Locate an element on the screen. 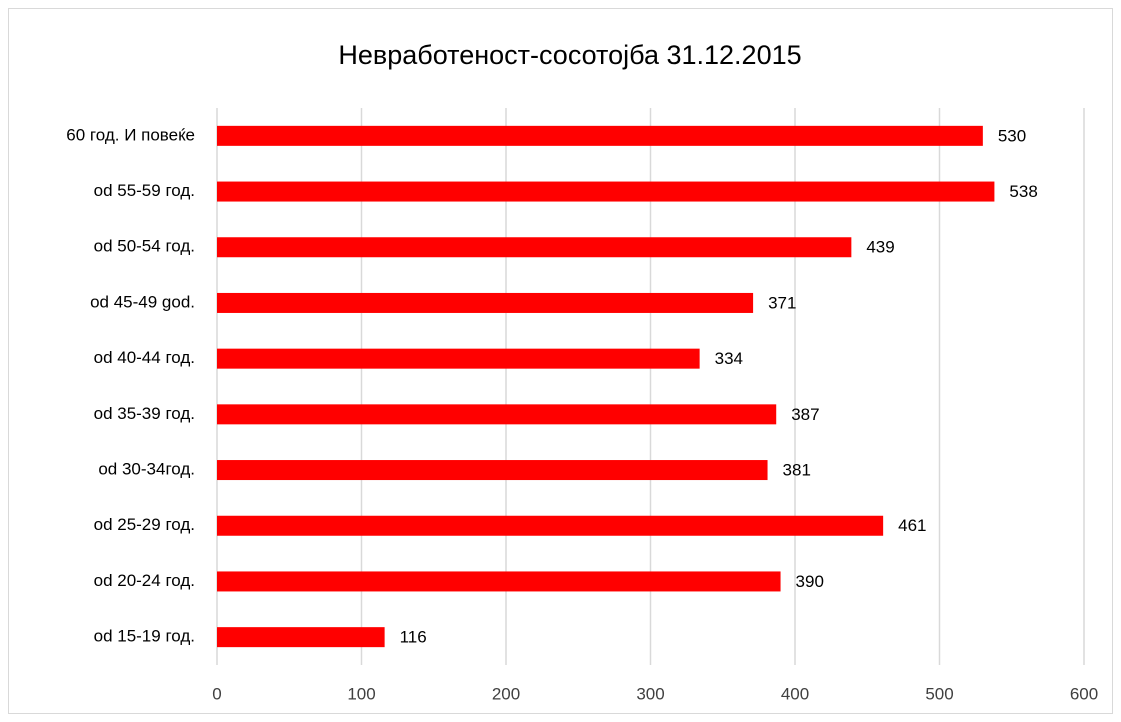 The image size is (1121, 722). chart-title: Невработеност-сосотојба 31.12.2015 is located at coordinates (569, 55).